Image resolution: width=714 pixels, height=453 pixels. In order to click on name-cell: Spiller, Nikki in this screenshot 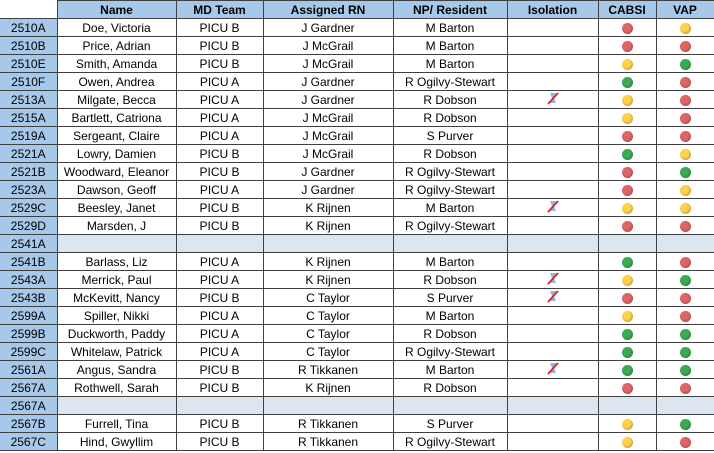, I will do `click(116, 315)`.